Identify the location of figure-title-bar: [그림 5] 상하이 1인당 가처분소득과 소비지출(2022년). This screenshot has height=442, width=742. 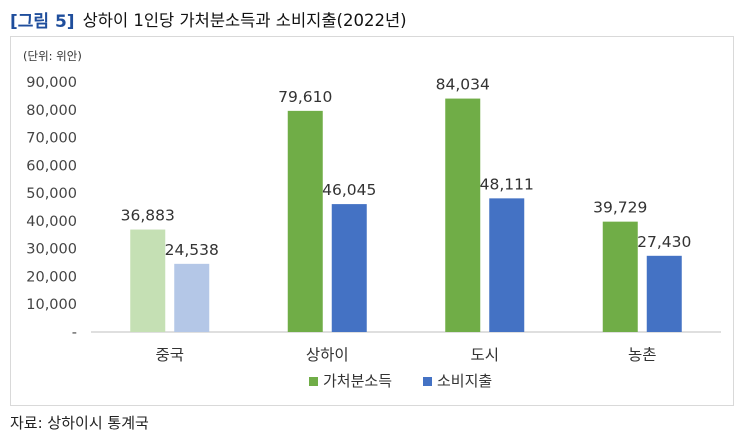
(370, 19).